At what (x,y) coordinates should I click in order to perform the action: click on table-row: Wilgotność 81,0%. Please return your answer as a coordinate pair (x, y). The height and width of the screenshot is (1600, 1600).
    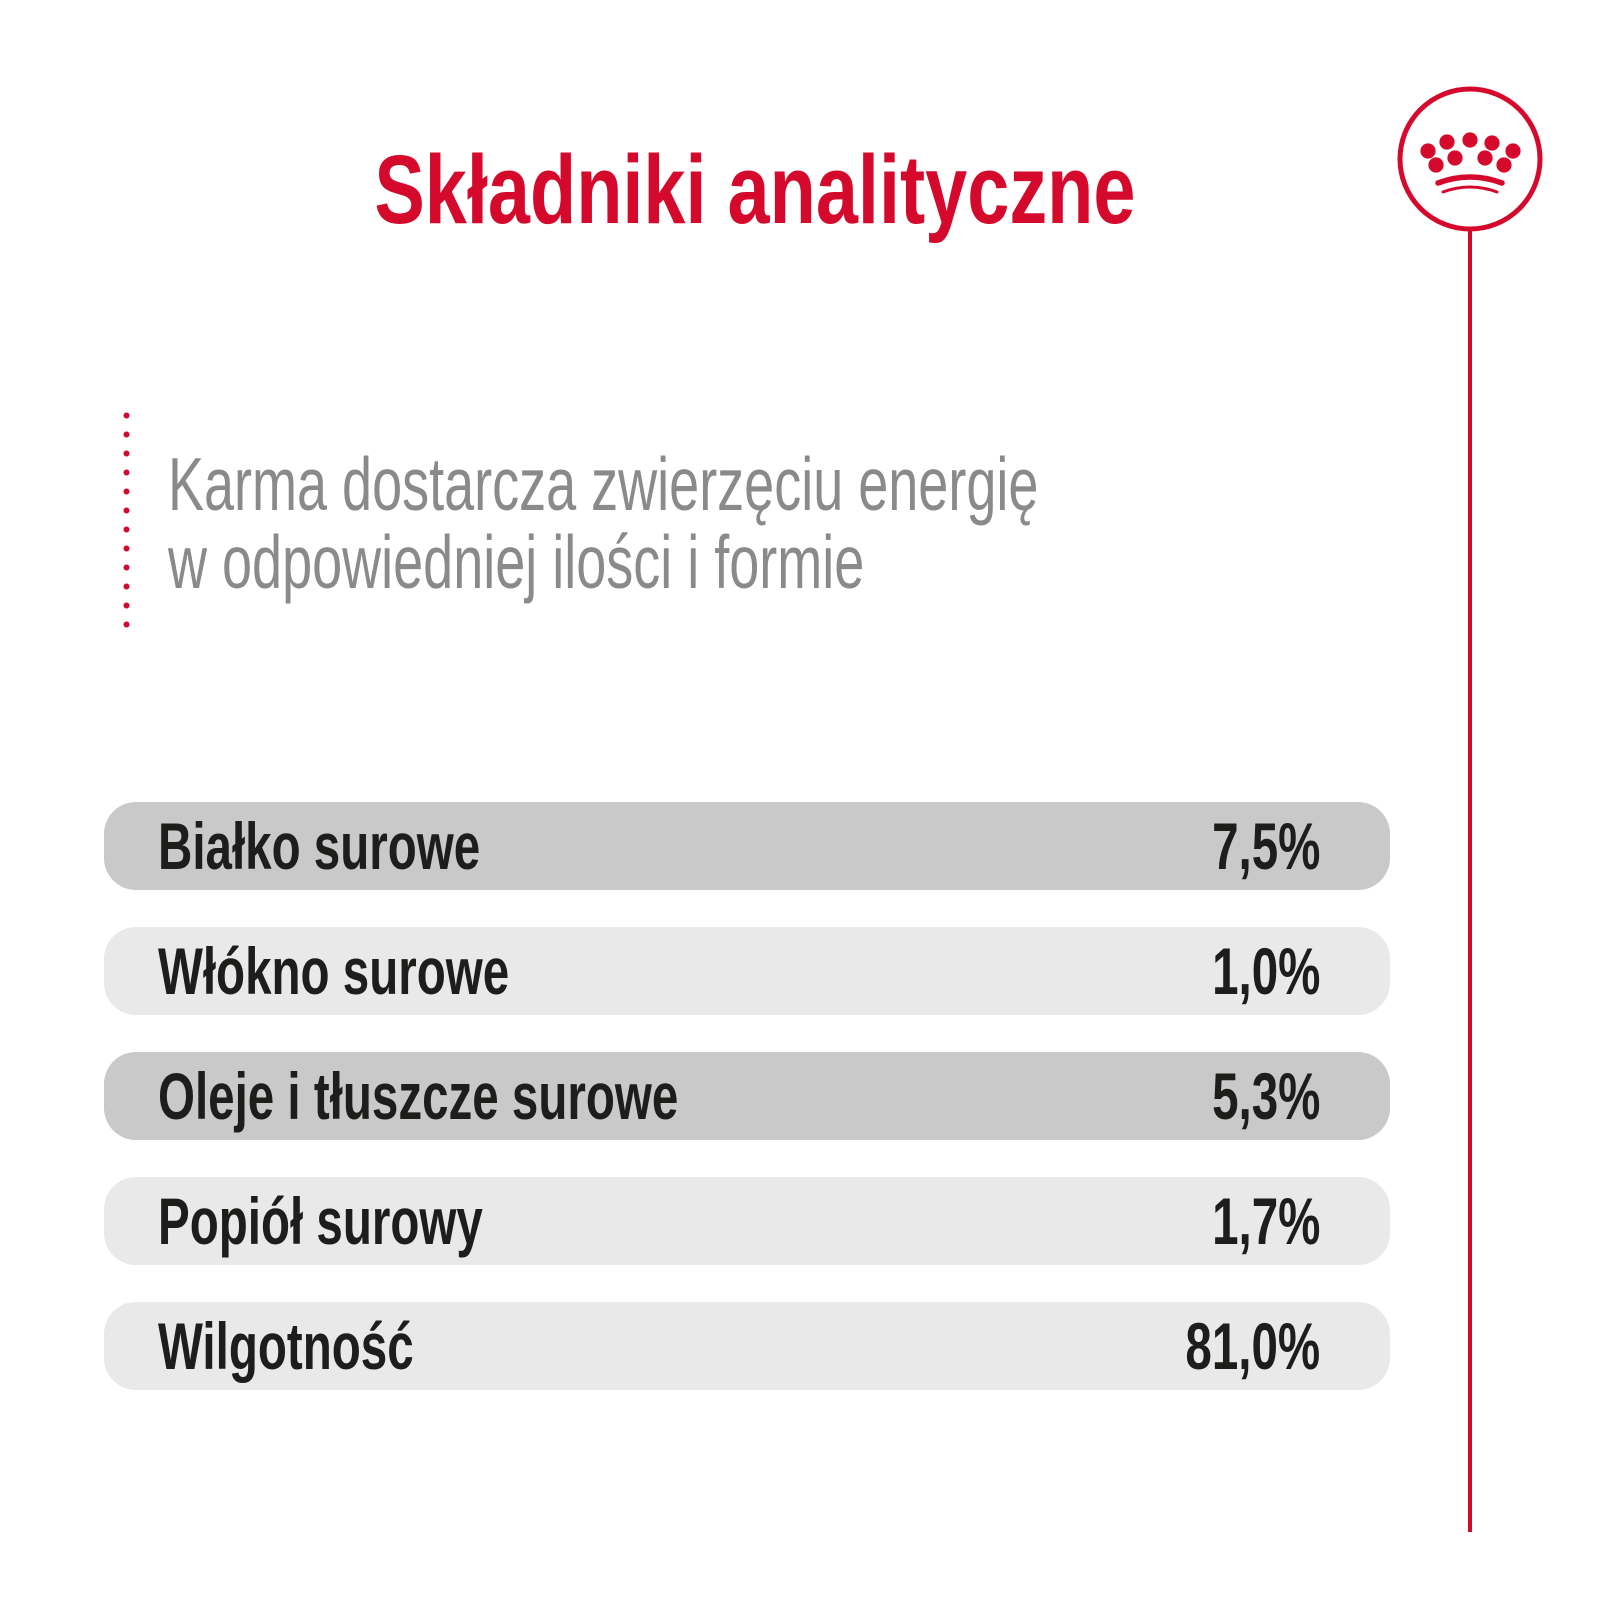
    Looking at the image, I should click on (747, 1346).